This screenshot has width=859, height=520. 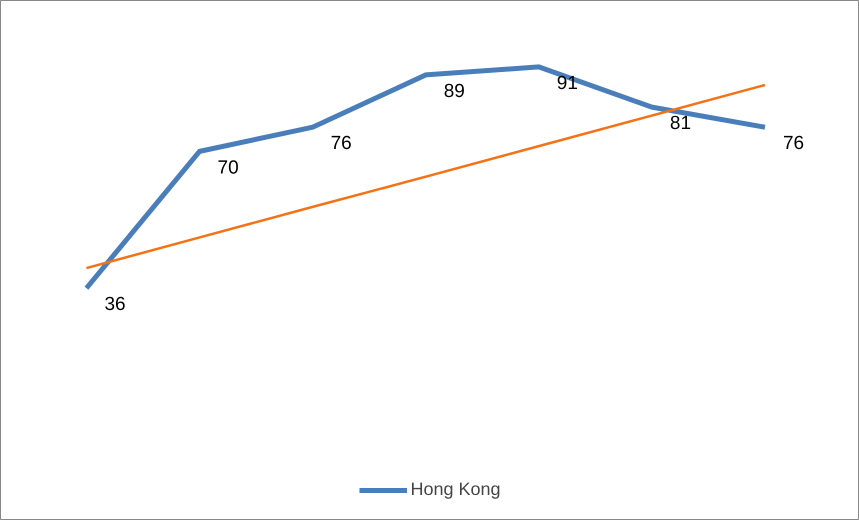 What do you see at coordinates (681, 123) in the screenshot?
I see `data-label: 81` at bounding box center [681, 123].